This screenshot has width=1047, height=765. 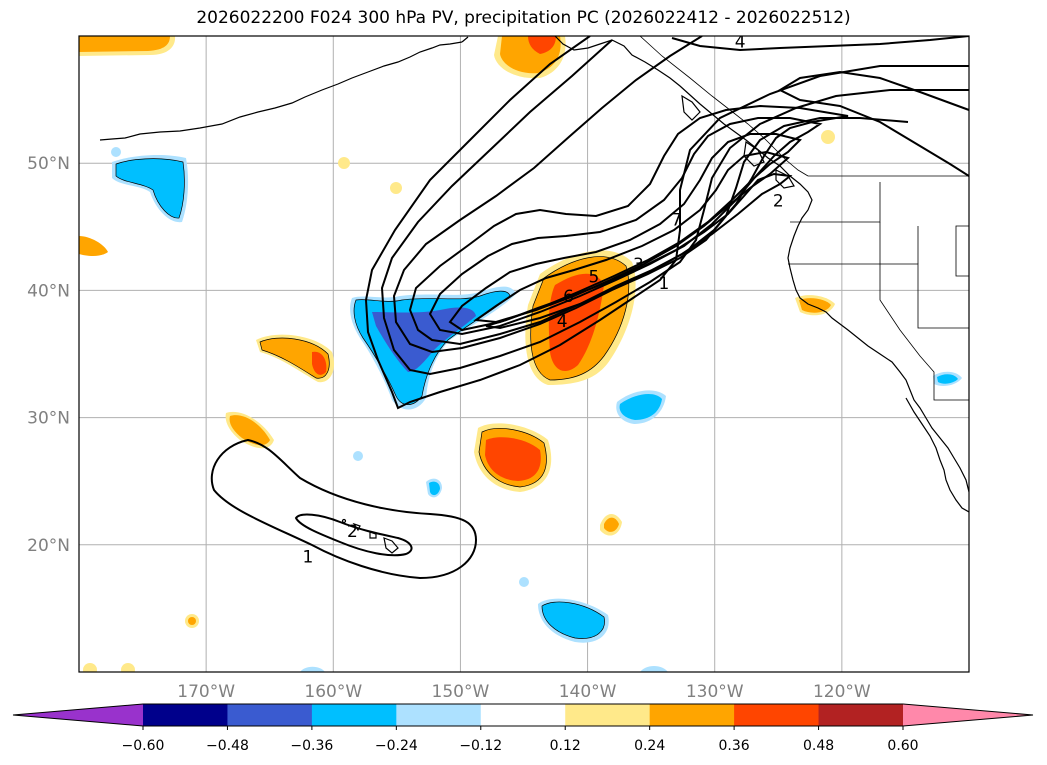 I want to click on colorbar-extend-low, so click(x=78, y=715).